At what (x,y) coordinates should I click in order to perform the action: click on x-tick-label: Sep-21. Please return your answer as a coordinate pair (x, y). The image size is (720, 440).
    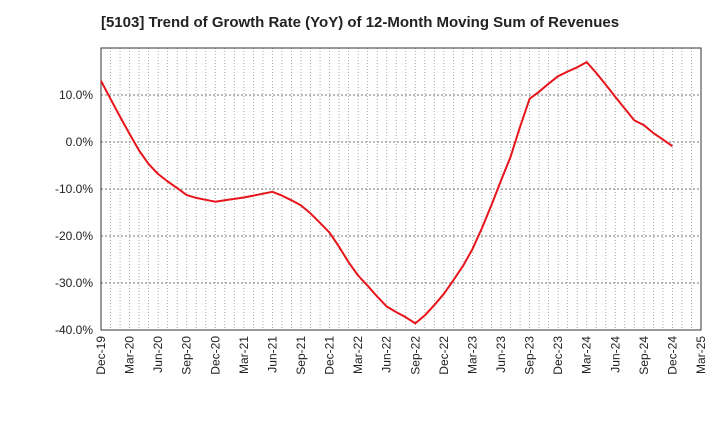
    Looking at the image, I should click on (301, 355).